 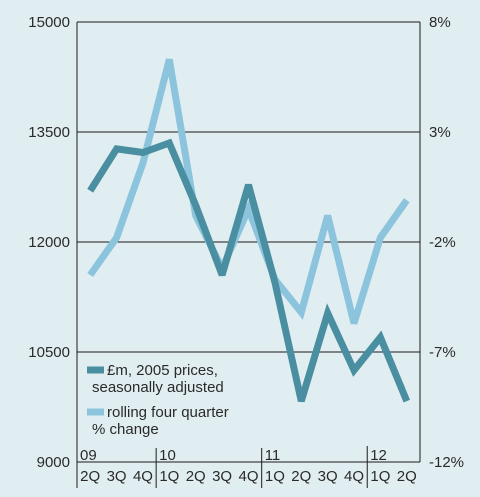 I want to click on legend-label-series-1-line-2: seasonally adjusted, so click(x=158, y=387).